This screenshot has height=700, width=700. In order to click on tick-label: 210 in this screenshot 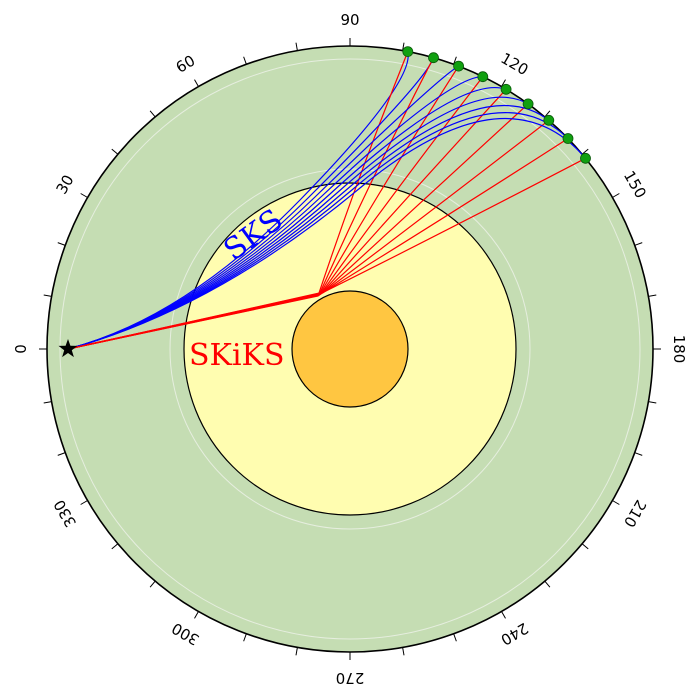, I will do `click(635, 514)`.